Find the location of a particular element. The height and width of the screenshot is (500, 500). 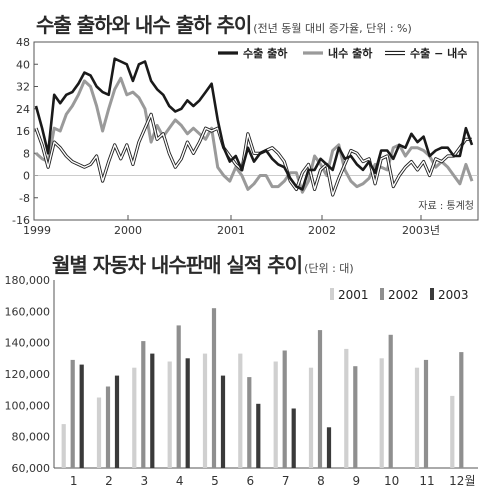

y-tick-label: -16 is located at coordinates (21, 220).